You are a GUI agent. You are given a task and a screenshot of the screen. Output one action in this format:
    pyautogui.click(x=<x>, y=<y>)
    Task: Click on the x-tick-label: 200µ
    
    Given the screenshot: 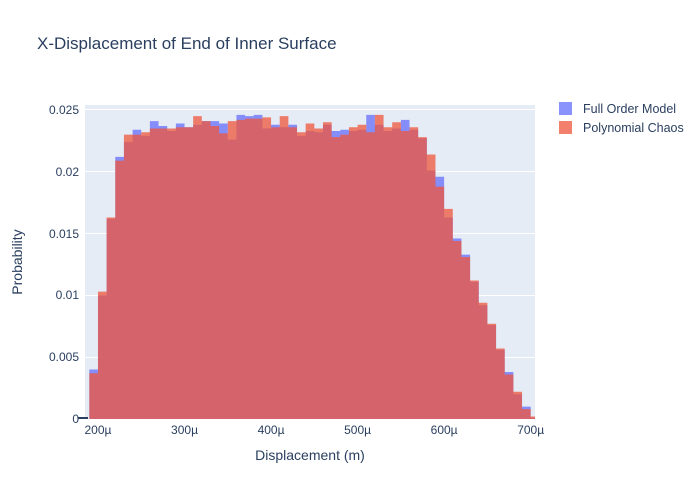 What is the action you would take?
    pyautogui.click(x=98, y=430)
    